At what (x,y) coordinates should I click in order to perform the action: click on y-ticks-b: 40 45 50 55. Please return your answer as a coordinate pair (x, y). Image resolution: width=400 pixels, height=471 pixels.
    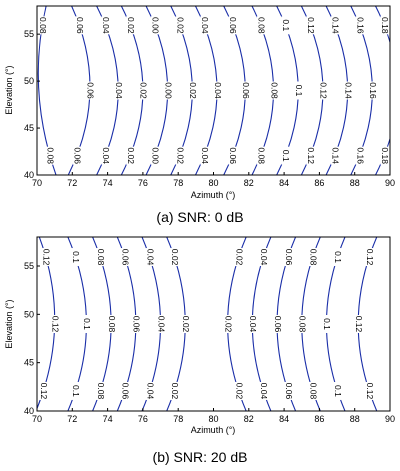
    Looking at the image, I should click on (32, 338).